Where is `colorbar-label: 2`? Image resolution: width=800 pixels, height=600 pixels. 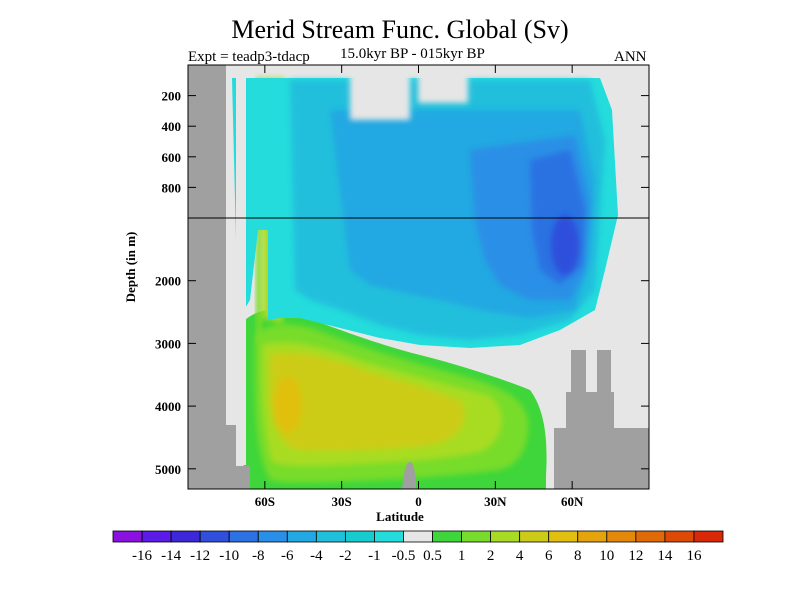
colorbar-label: 2 is located at coordinates (491, 556).